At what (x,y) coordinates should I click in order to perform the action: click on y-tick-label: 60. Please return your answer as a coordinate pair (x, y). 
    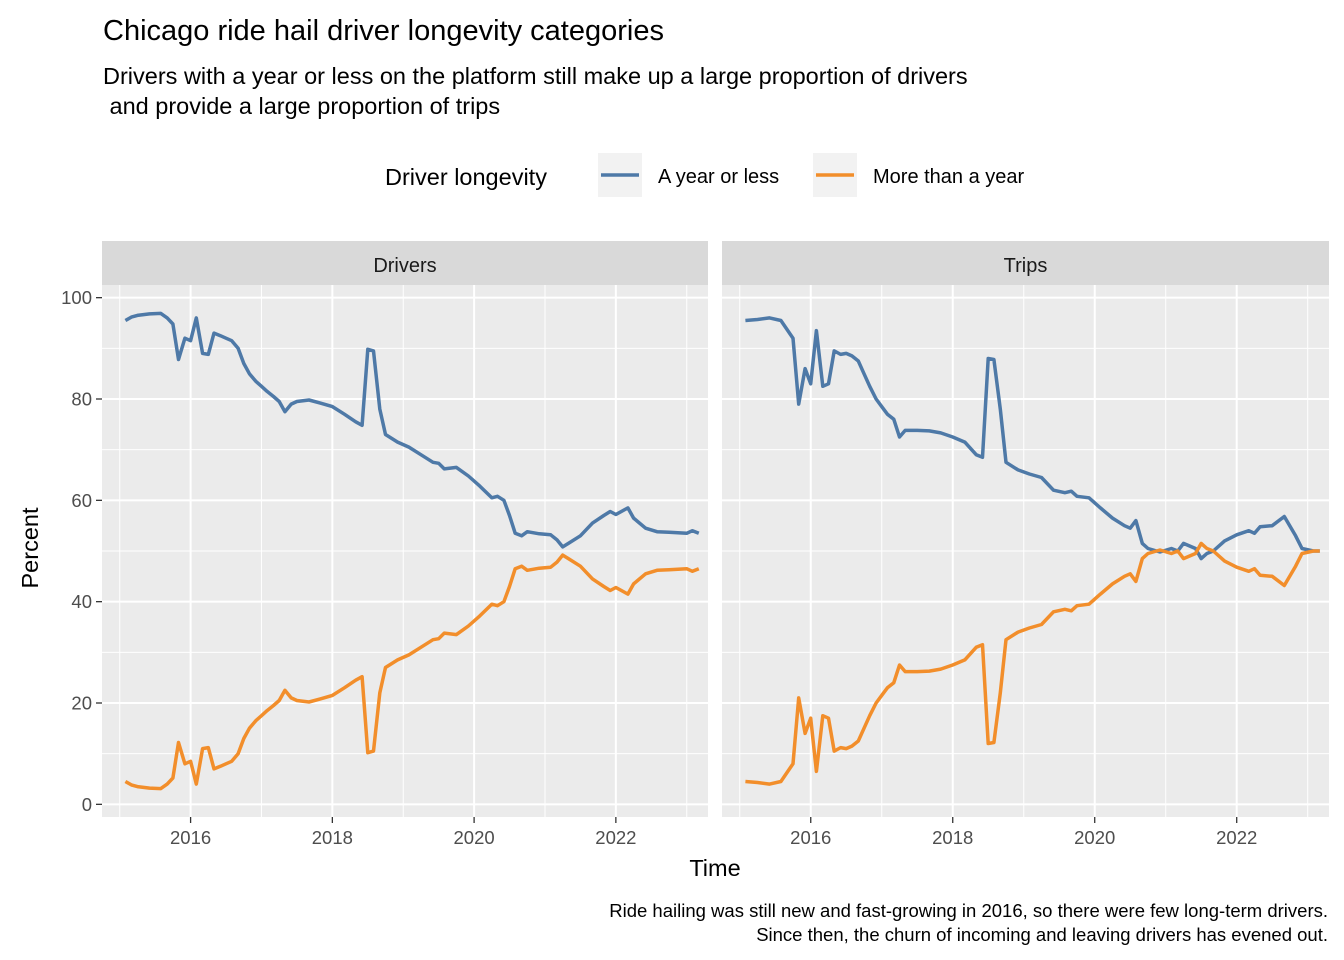
    Looking at the image, I should click on (81, 500).